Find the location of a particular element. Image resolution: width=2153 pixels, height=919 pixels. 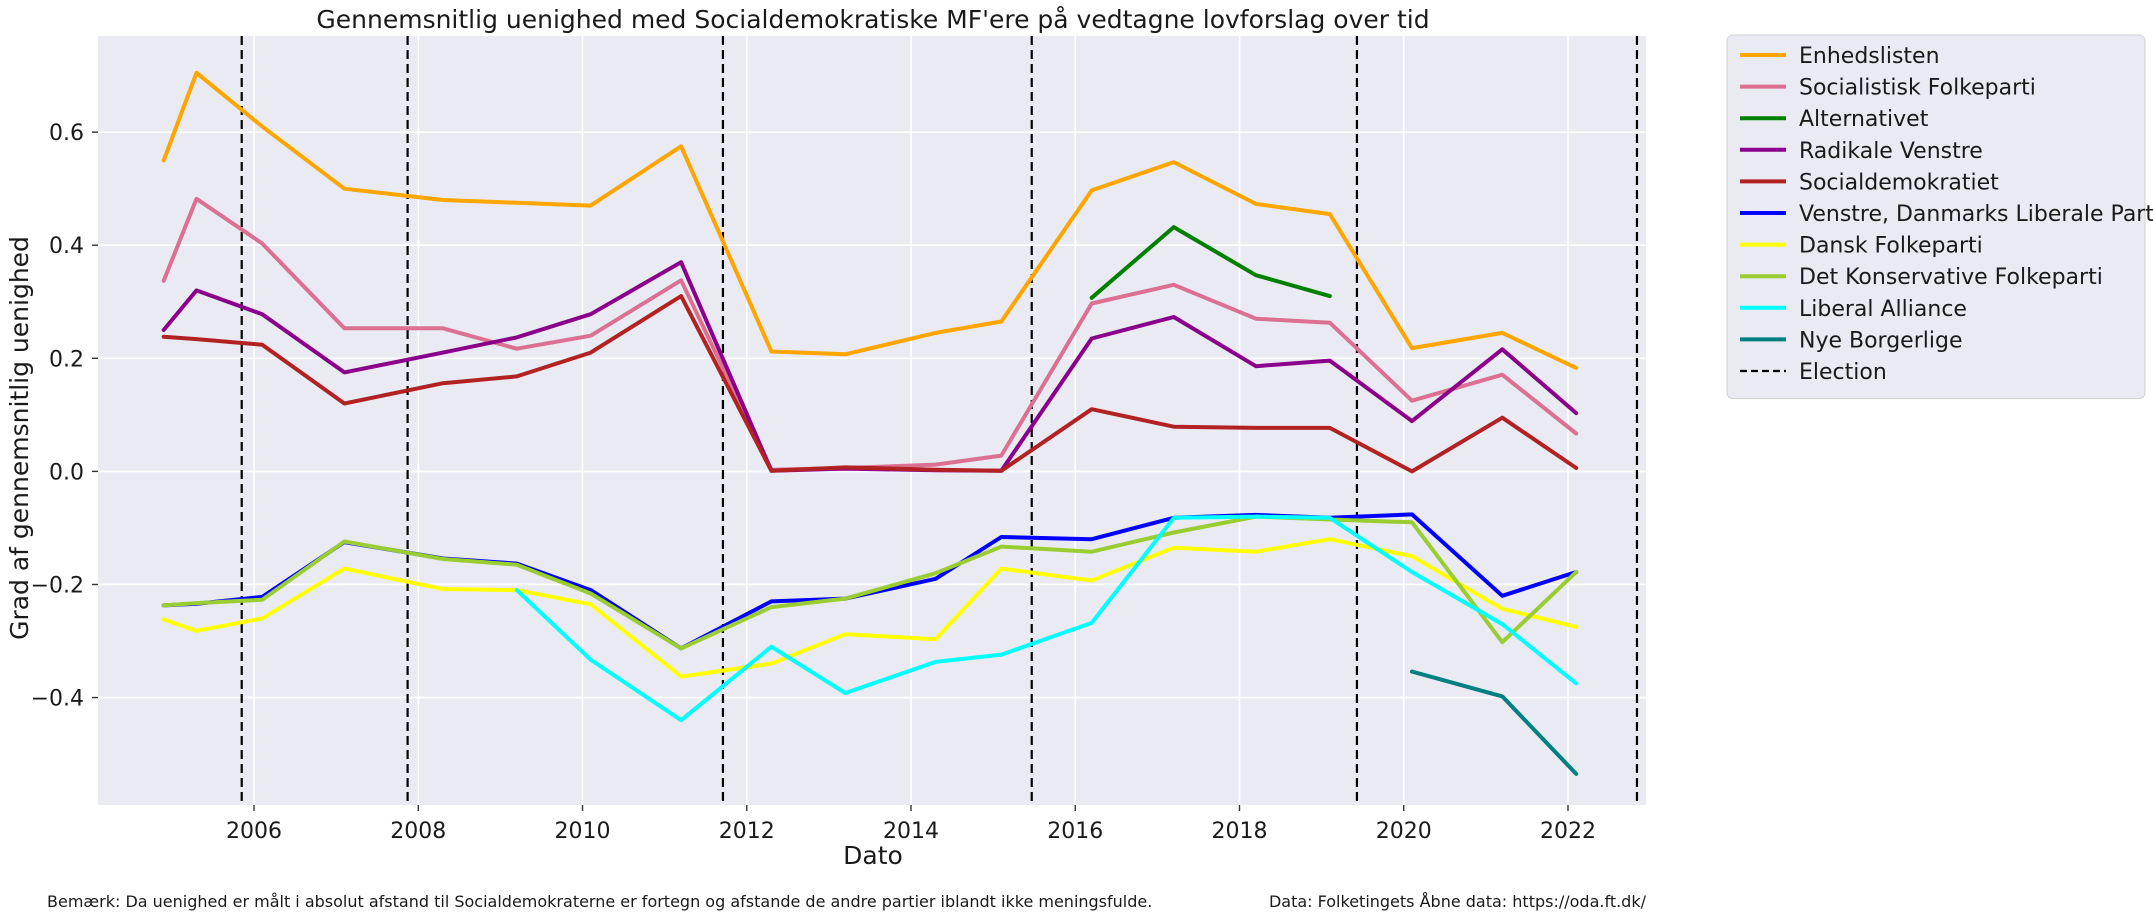

y-tick-label: 0.0 is located at coordinates (66, 472).